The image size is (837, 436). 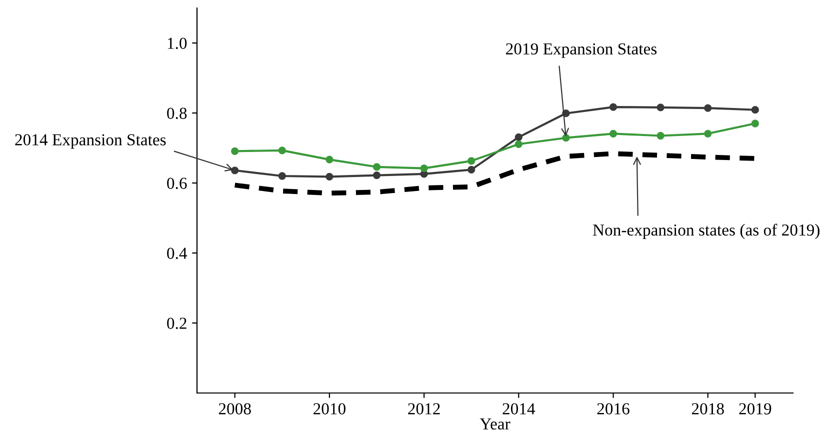 What do you see at coordinates (177, 44) in the screenshot?
I see `y-tick-label: 1.0` at bounding box center [177, 44].